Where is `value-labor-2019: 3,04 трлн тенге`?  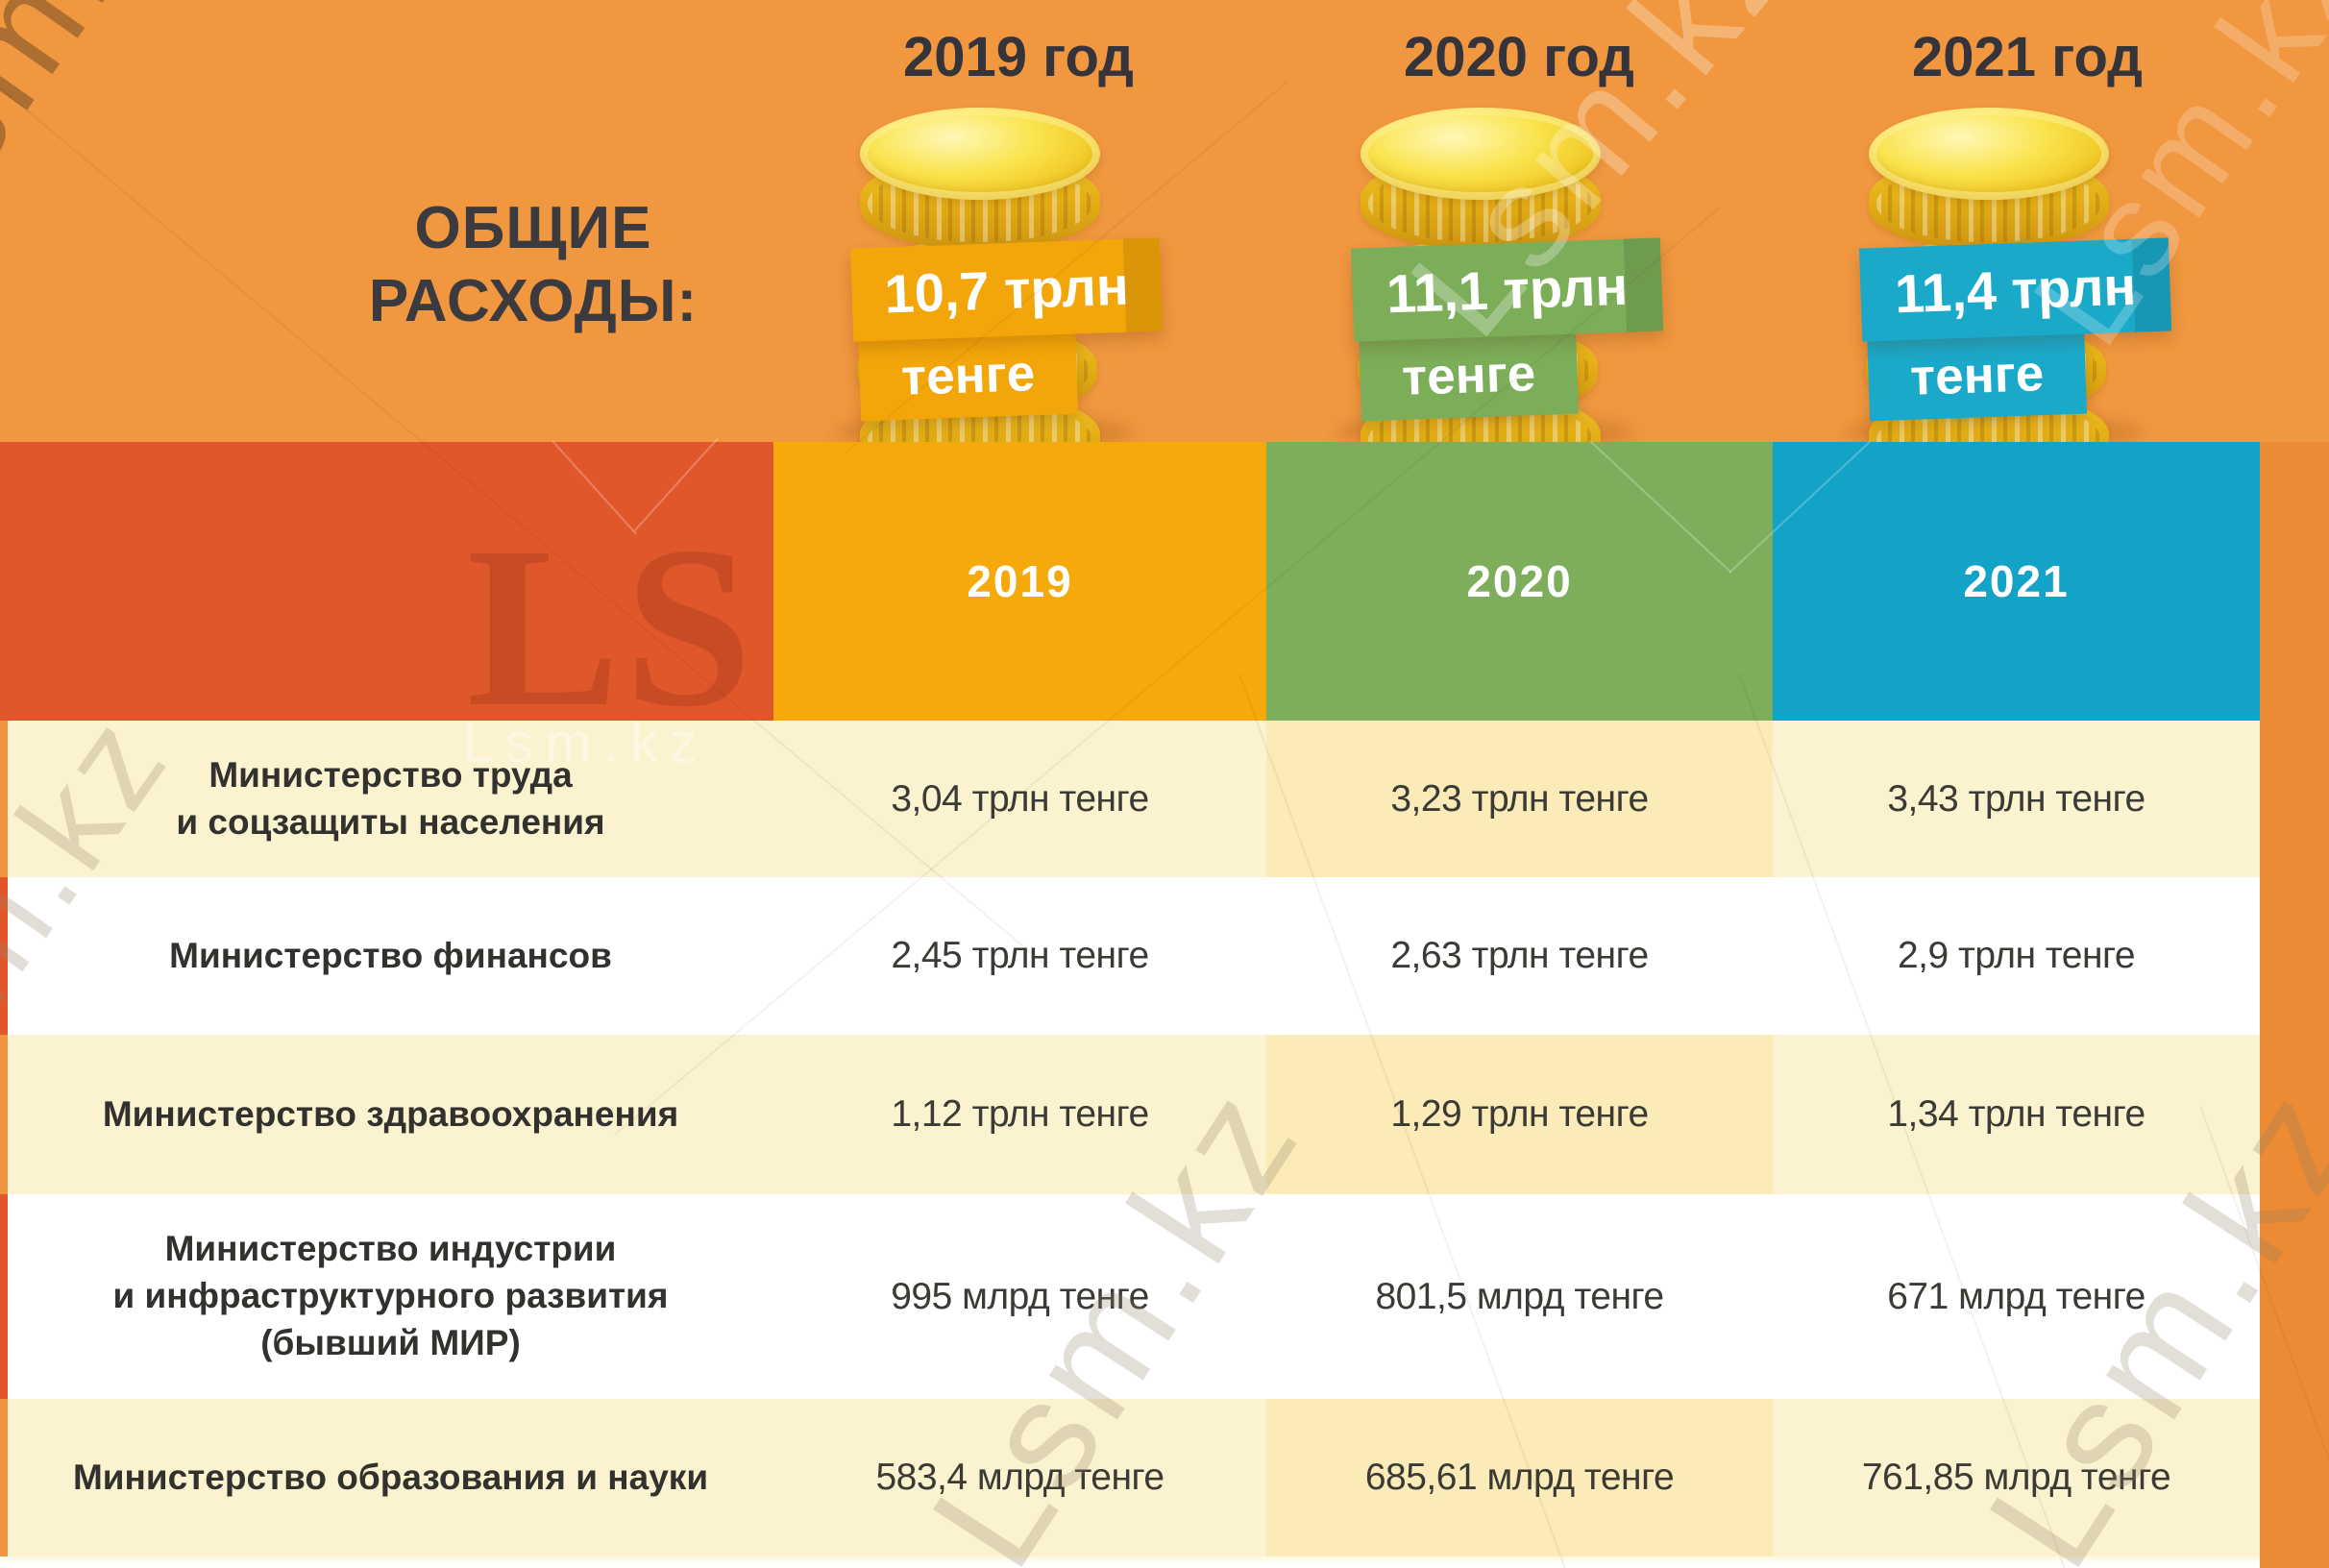
value-labor-2019: 3,04 трлн тенге is located at coordinates (1020, 799).